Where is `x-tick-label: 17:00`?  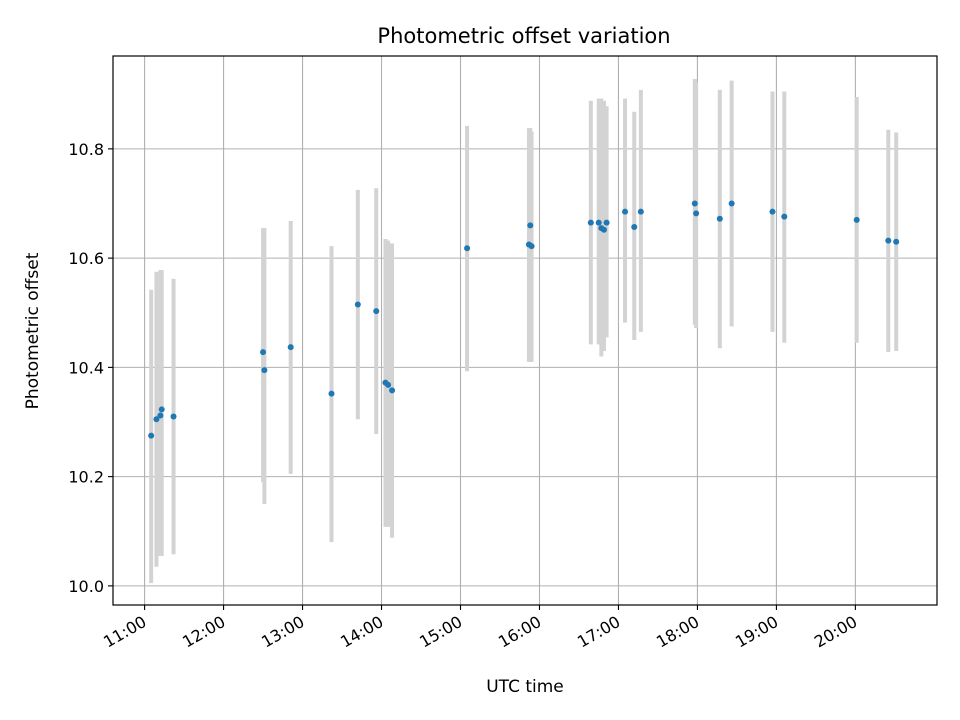 x-tick-label: 17:00 is located at coordinates (598, 632).